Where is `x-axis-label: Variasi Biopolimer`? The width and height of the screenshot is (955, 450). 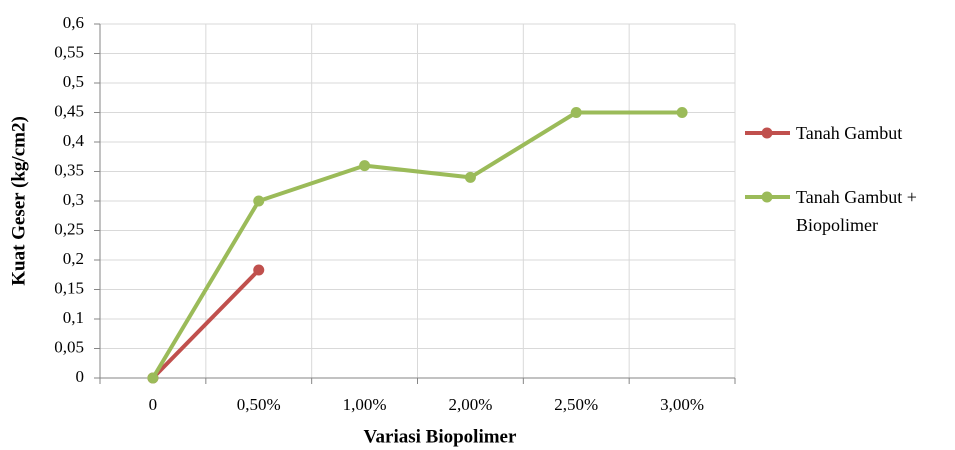
x-axis-label: Variasi Biopolimer is located at coordinates (440, 436).